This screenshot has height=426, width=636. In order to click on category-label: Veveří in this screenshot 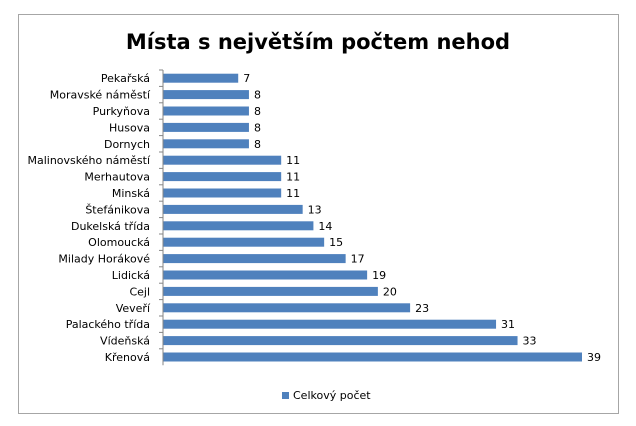, I will do `click(133, 308)`.